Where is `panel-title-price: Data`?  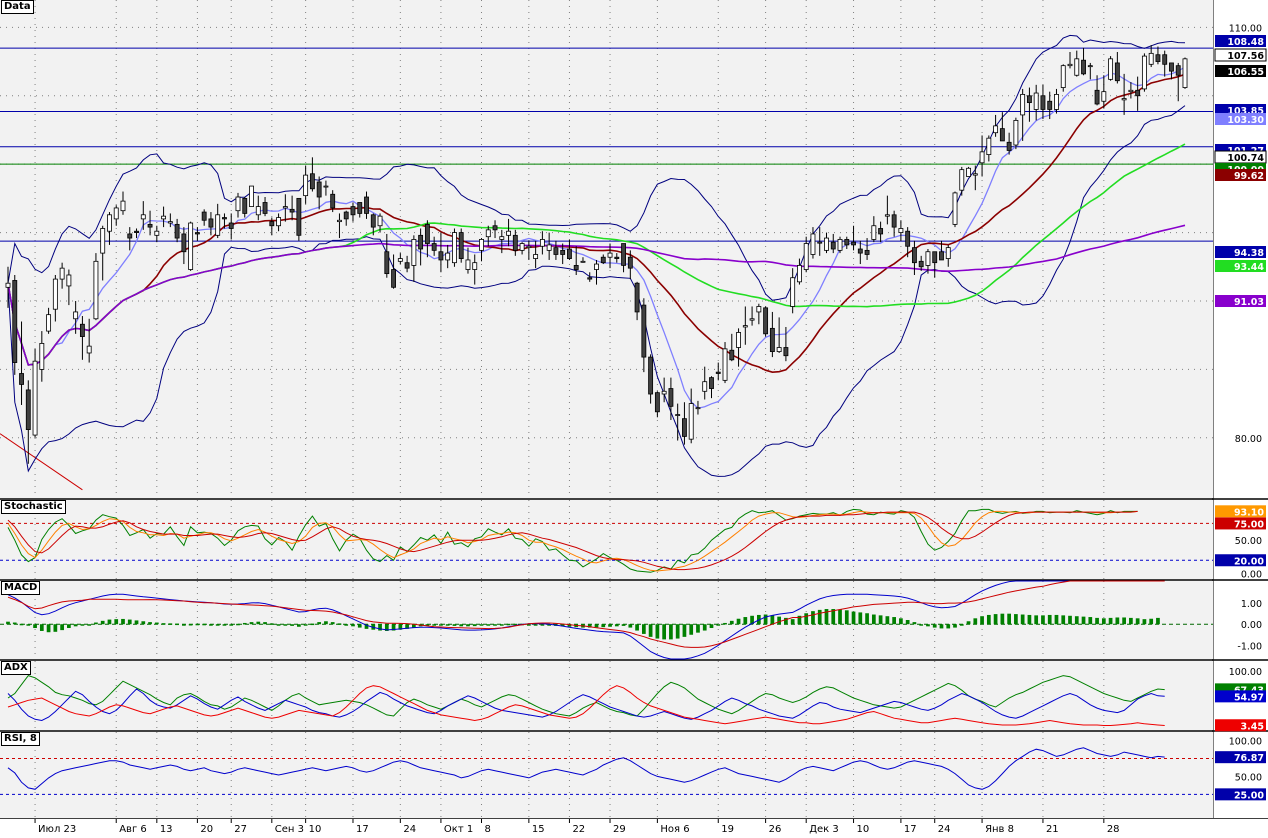
panel-title-price: Data is located at coordinates (17, 7).